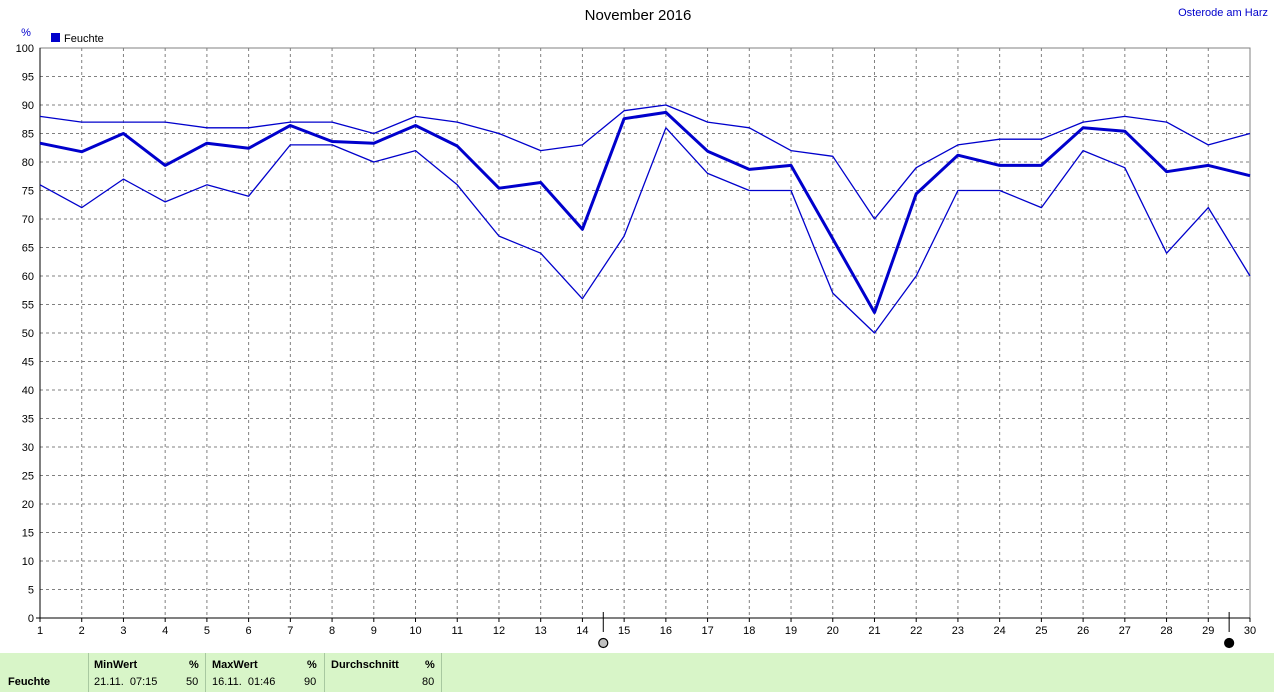 The height and width of the screenshot is (692, 1274). I want to click on y-tick-label: 85, so click(28, 135).